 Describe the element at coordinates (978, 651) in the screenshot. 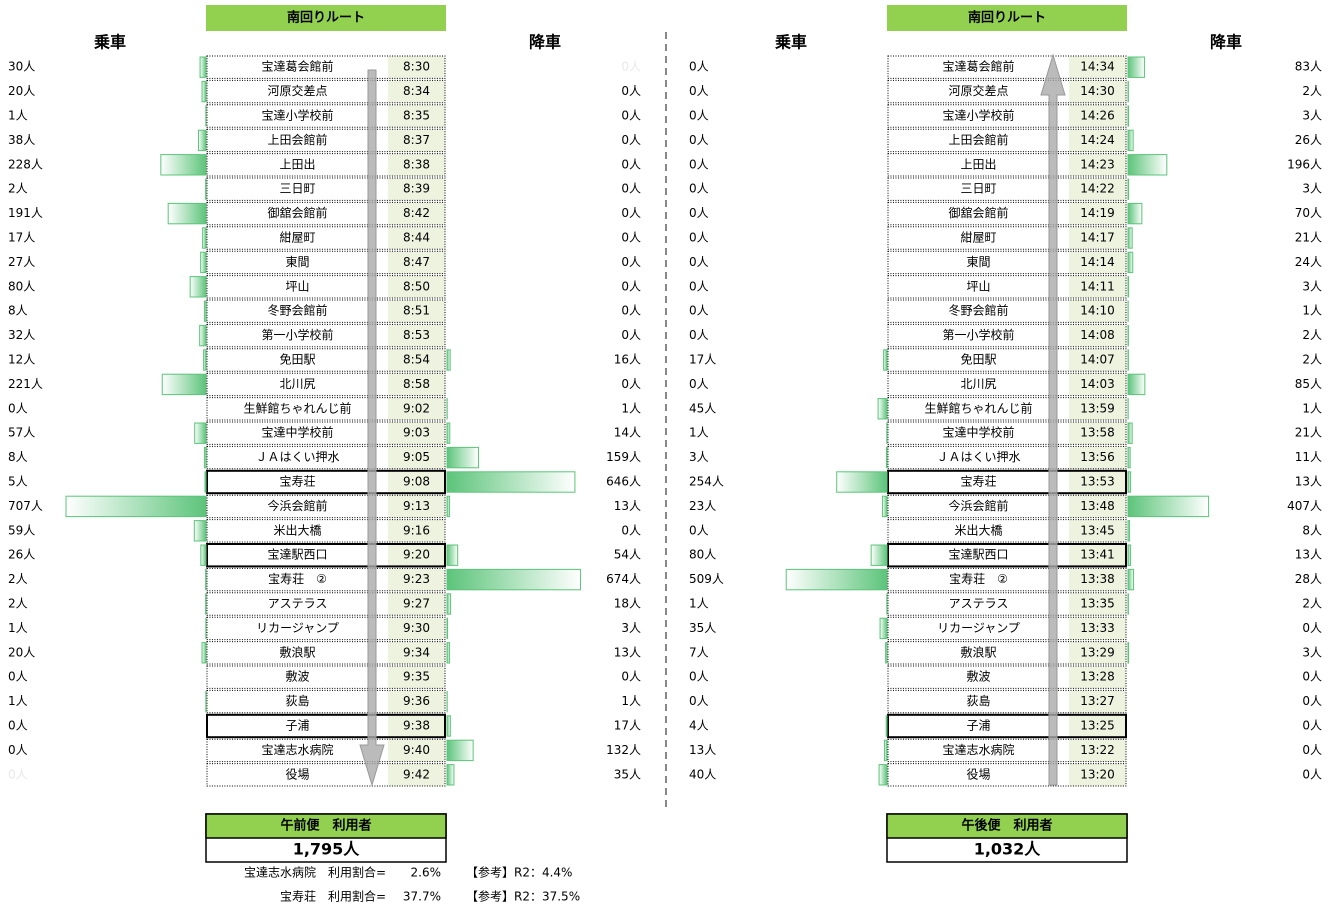

I see `stop-name: 敷浪駅` at that location.